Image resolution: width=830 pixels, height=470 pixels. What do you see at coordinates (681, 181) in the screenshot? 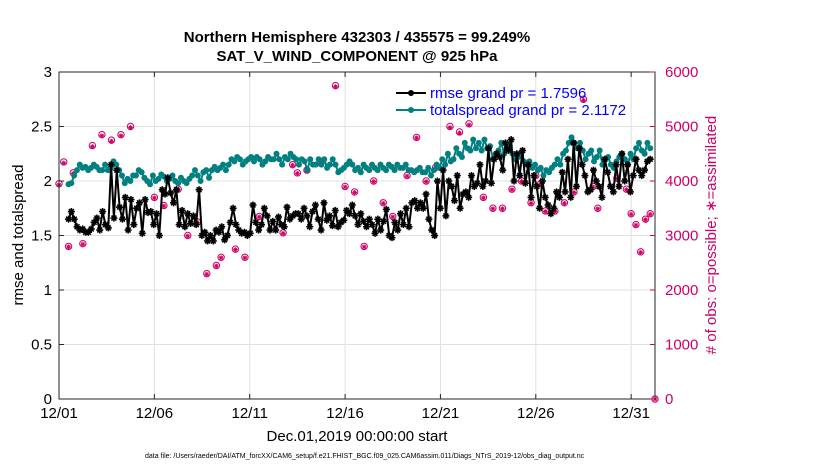
I see `y-right-tick-label: 4000` at bounding box center [681, 181].